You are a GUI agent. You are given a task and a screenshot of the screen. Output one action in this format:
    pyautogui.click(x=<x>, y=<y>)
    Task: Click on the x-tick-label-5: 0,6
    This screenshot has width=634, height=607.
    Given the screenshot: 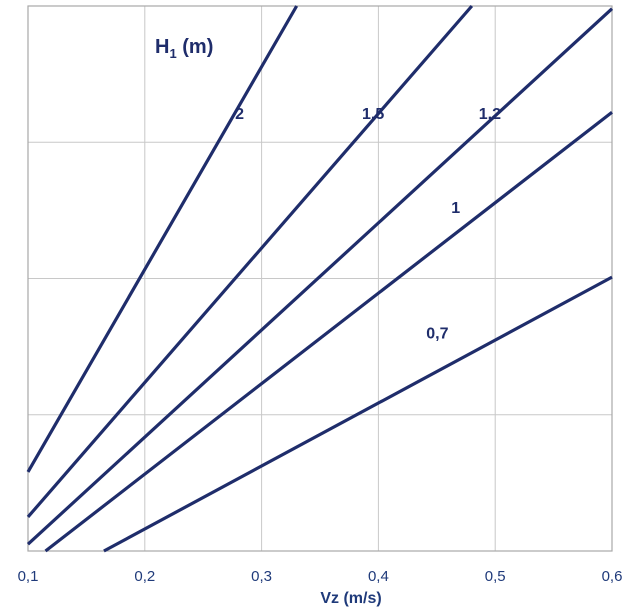 What is the action you would take?
    pyautogui.click(x=612, y=576)
    